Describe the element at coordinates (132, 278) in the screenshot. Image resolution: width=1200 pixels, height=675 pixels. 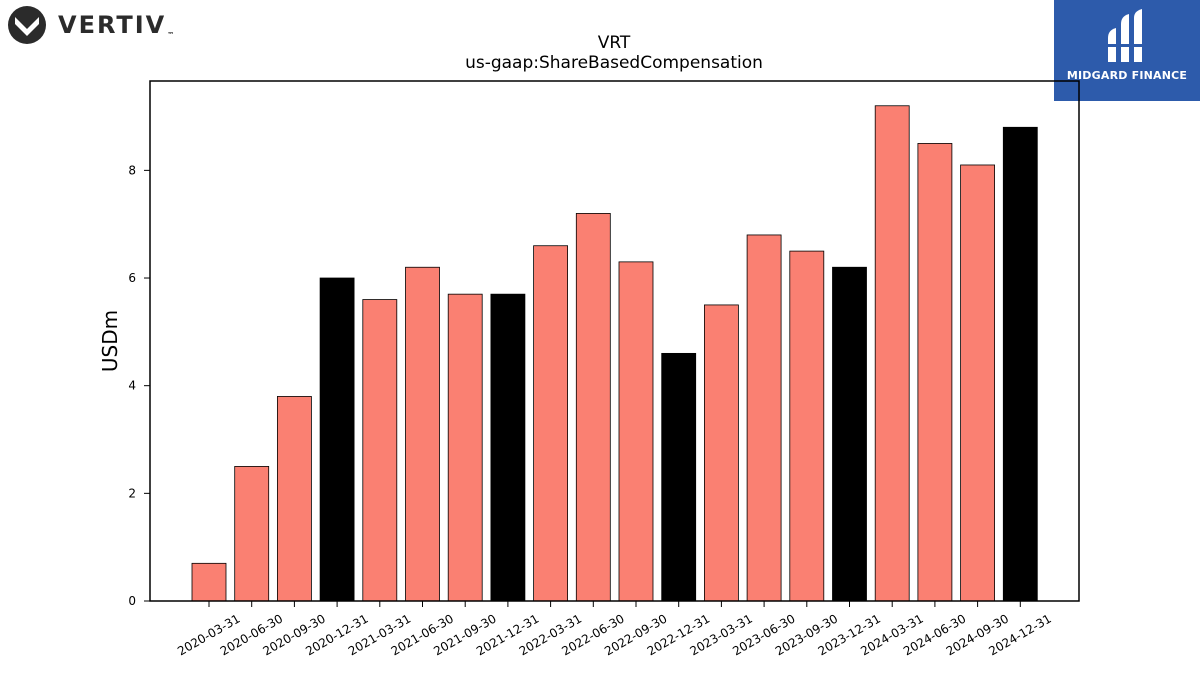
I see `y-tick-label: 6` at that location.